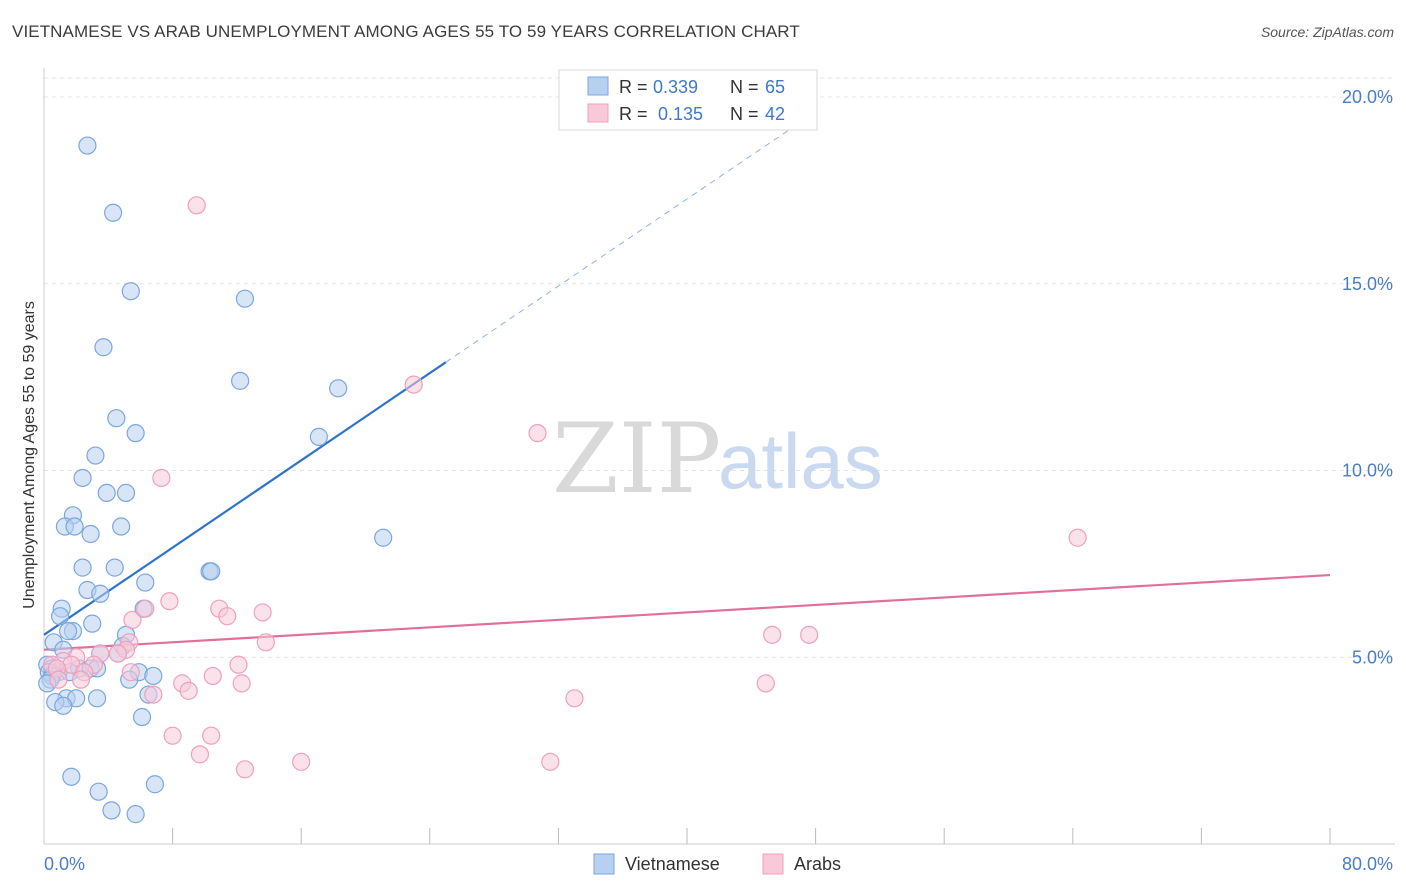  I want to click on trend-line-arabs, so click(687, 612).